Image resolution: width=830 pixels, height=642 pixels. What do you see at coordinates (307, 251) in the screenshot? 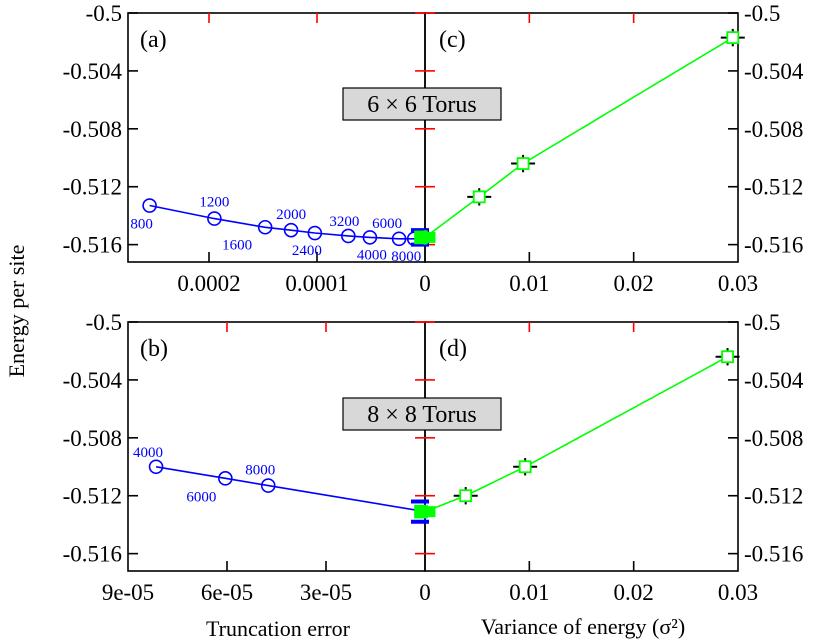
I see `point-label-a: 2400` at bounding box center [307, 251].